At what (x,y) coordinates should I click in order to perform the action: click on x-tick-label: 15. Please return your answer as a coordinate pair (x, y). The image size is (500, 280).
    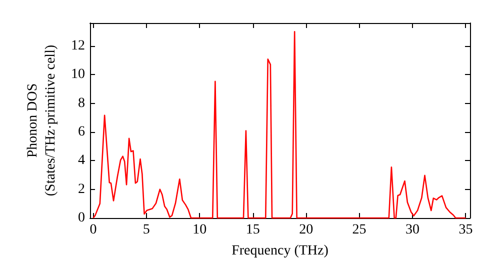
    Looking at the image, I should click on (253, 230).